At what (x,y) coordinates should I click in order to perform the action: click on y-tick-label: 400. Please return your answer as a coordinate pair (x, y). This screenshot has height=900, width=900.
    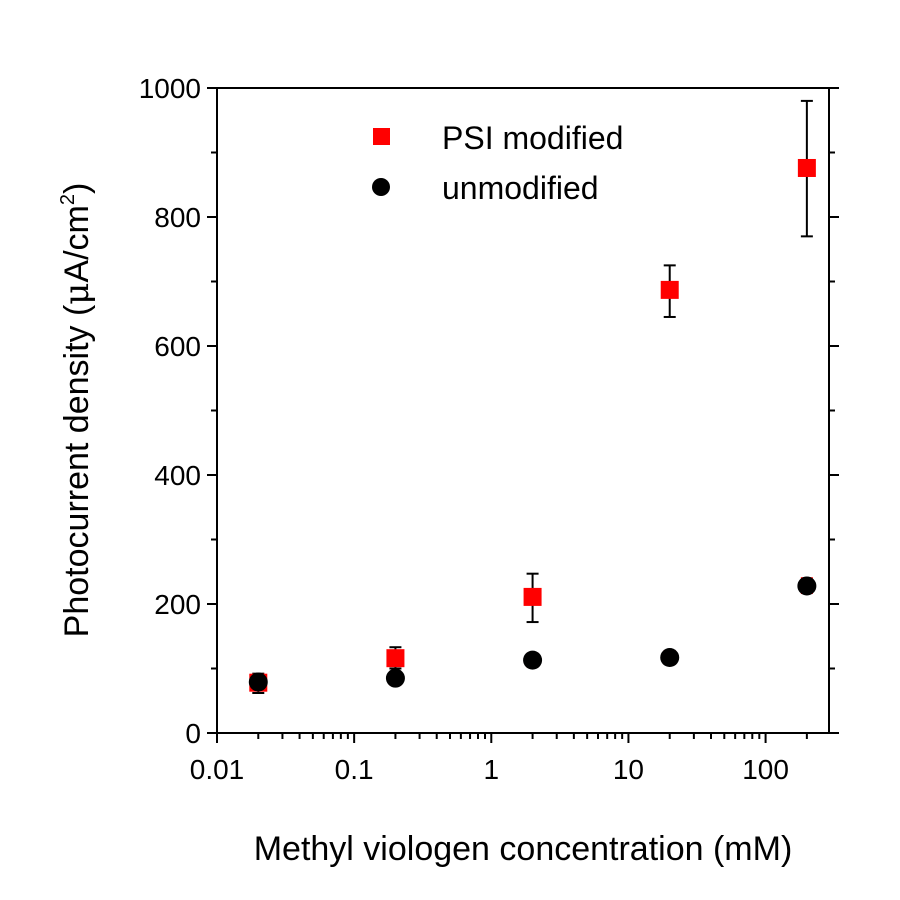
    Looking at the image, I should click on (177, 475).